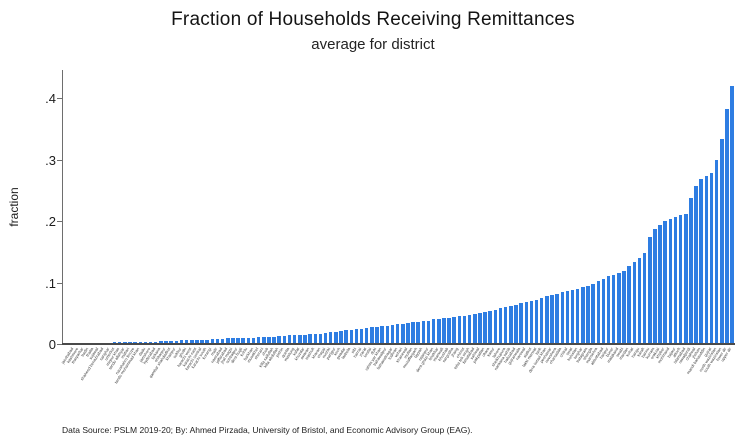  Describe the element at coordinates (320, 338) in the screenshot. I see `bar-chagai` at that location.